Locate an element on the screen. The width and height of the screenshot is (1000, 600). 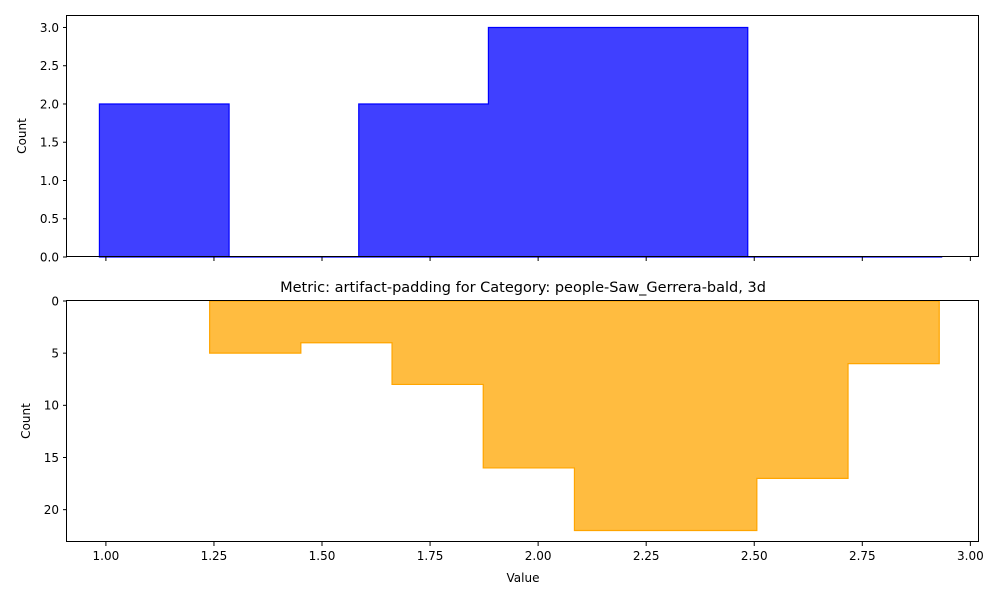
top-y-tick-label: 2.0 is located at coordinates (49, 104).